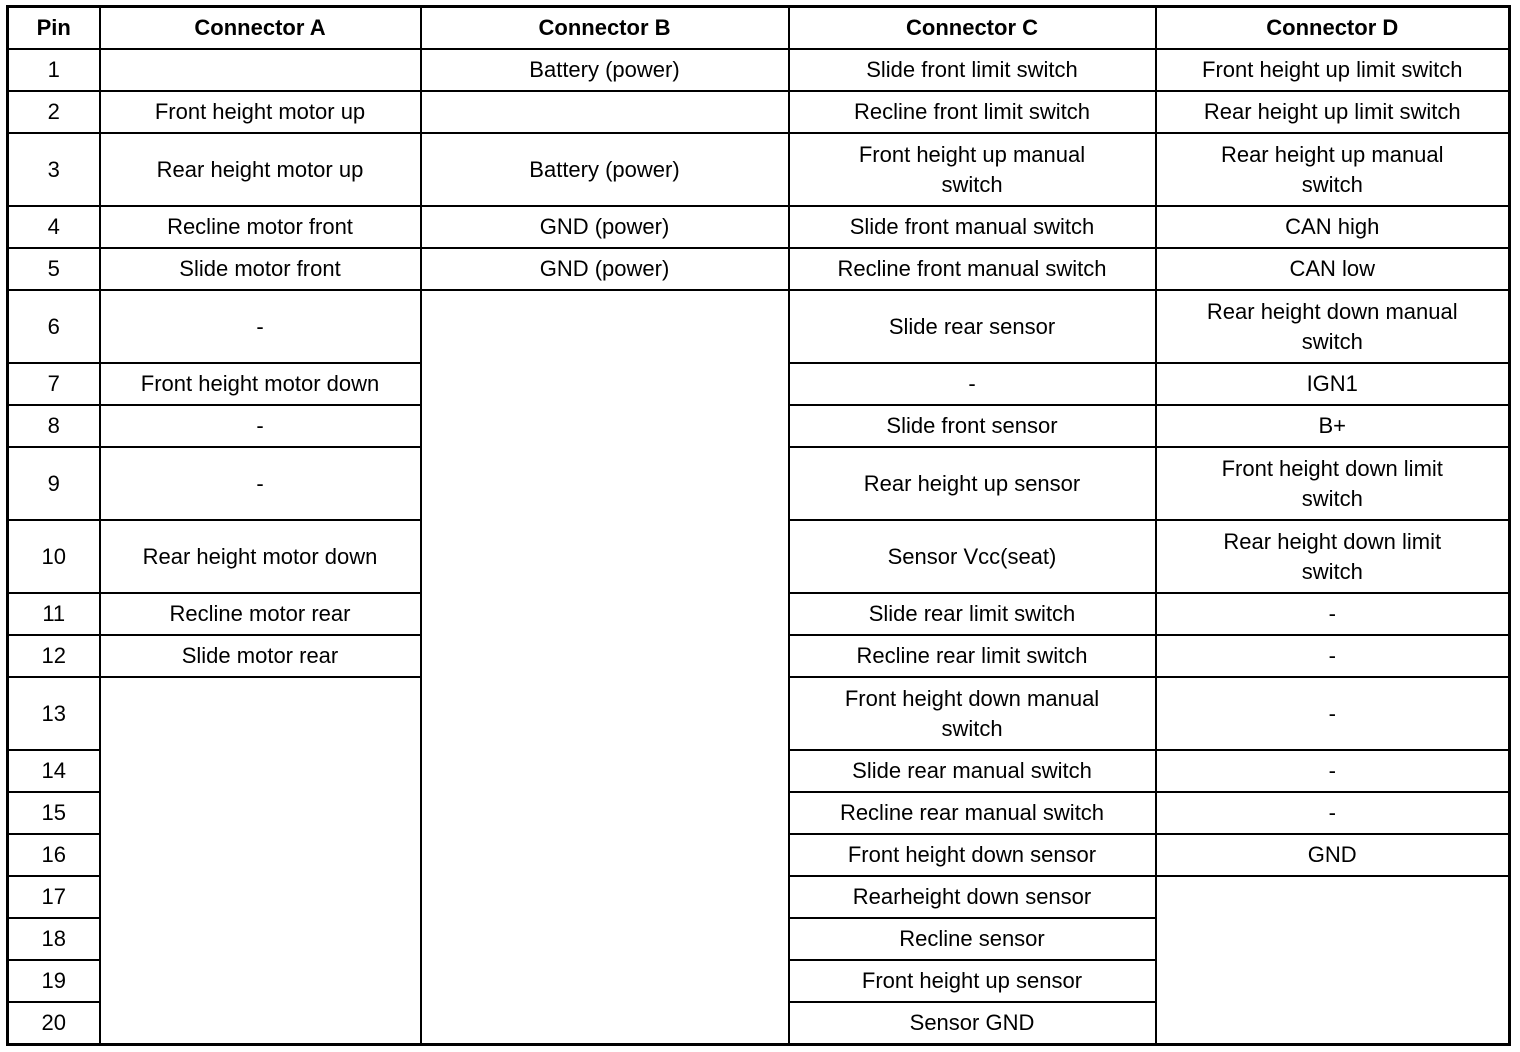 Image resolution: width=1520 pixels, height=1052 pixels. What do you see at coordinates (53, 27) in the screenshot?
I see `header-pin: Pin` at bounding box center [53, 27].